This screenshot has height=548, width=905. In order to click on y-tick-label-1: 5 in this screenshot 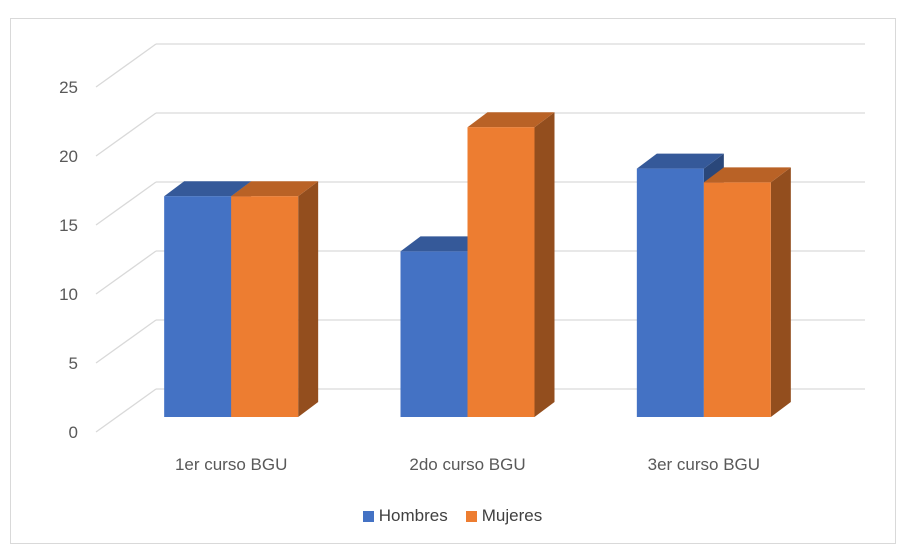, I will do `click(73, 363)`.